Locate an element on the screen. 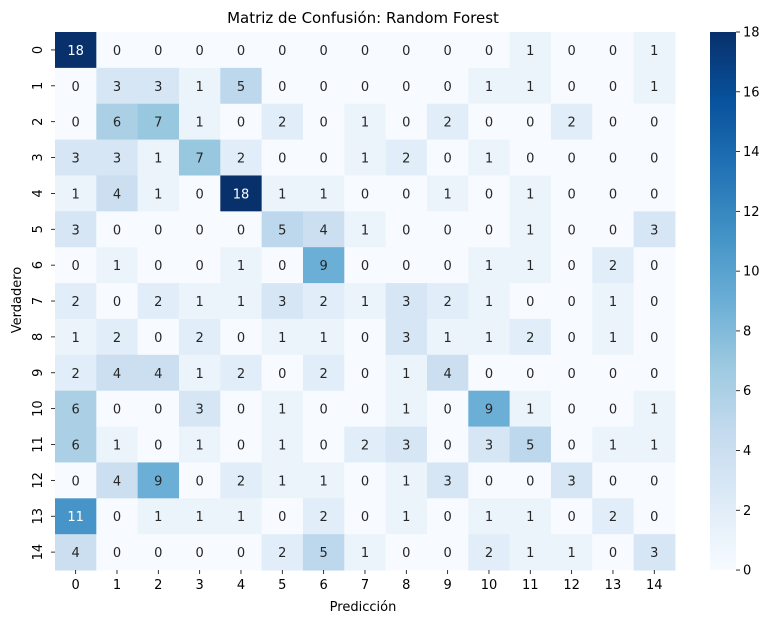 The height and width of the screenshot is (624, 776). colorbar-tick-label: 16 is located at coordinates (751, 92).